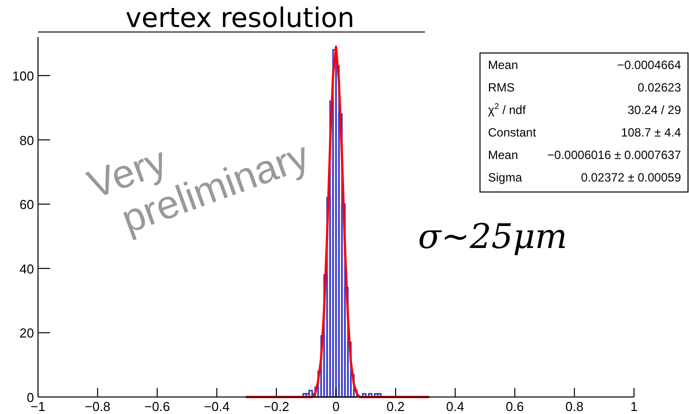 Image resolution: width=689 pixels, height=414 pixels. What do you see at coordinates (507, 109) in the screenshot?
I see `annotation: χ$^{2}$ / ndf` at bounding box center [507, 109].